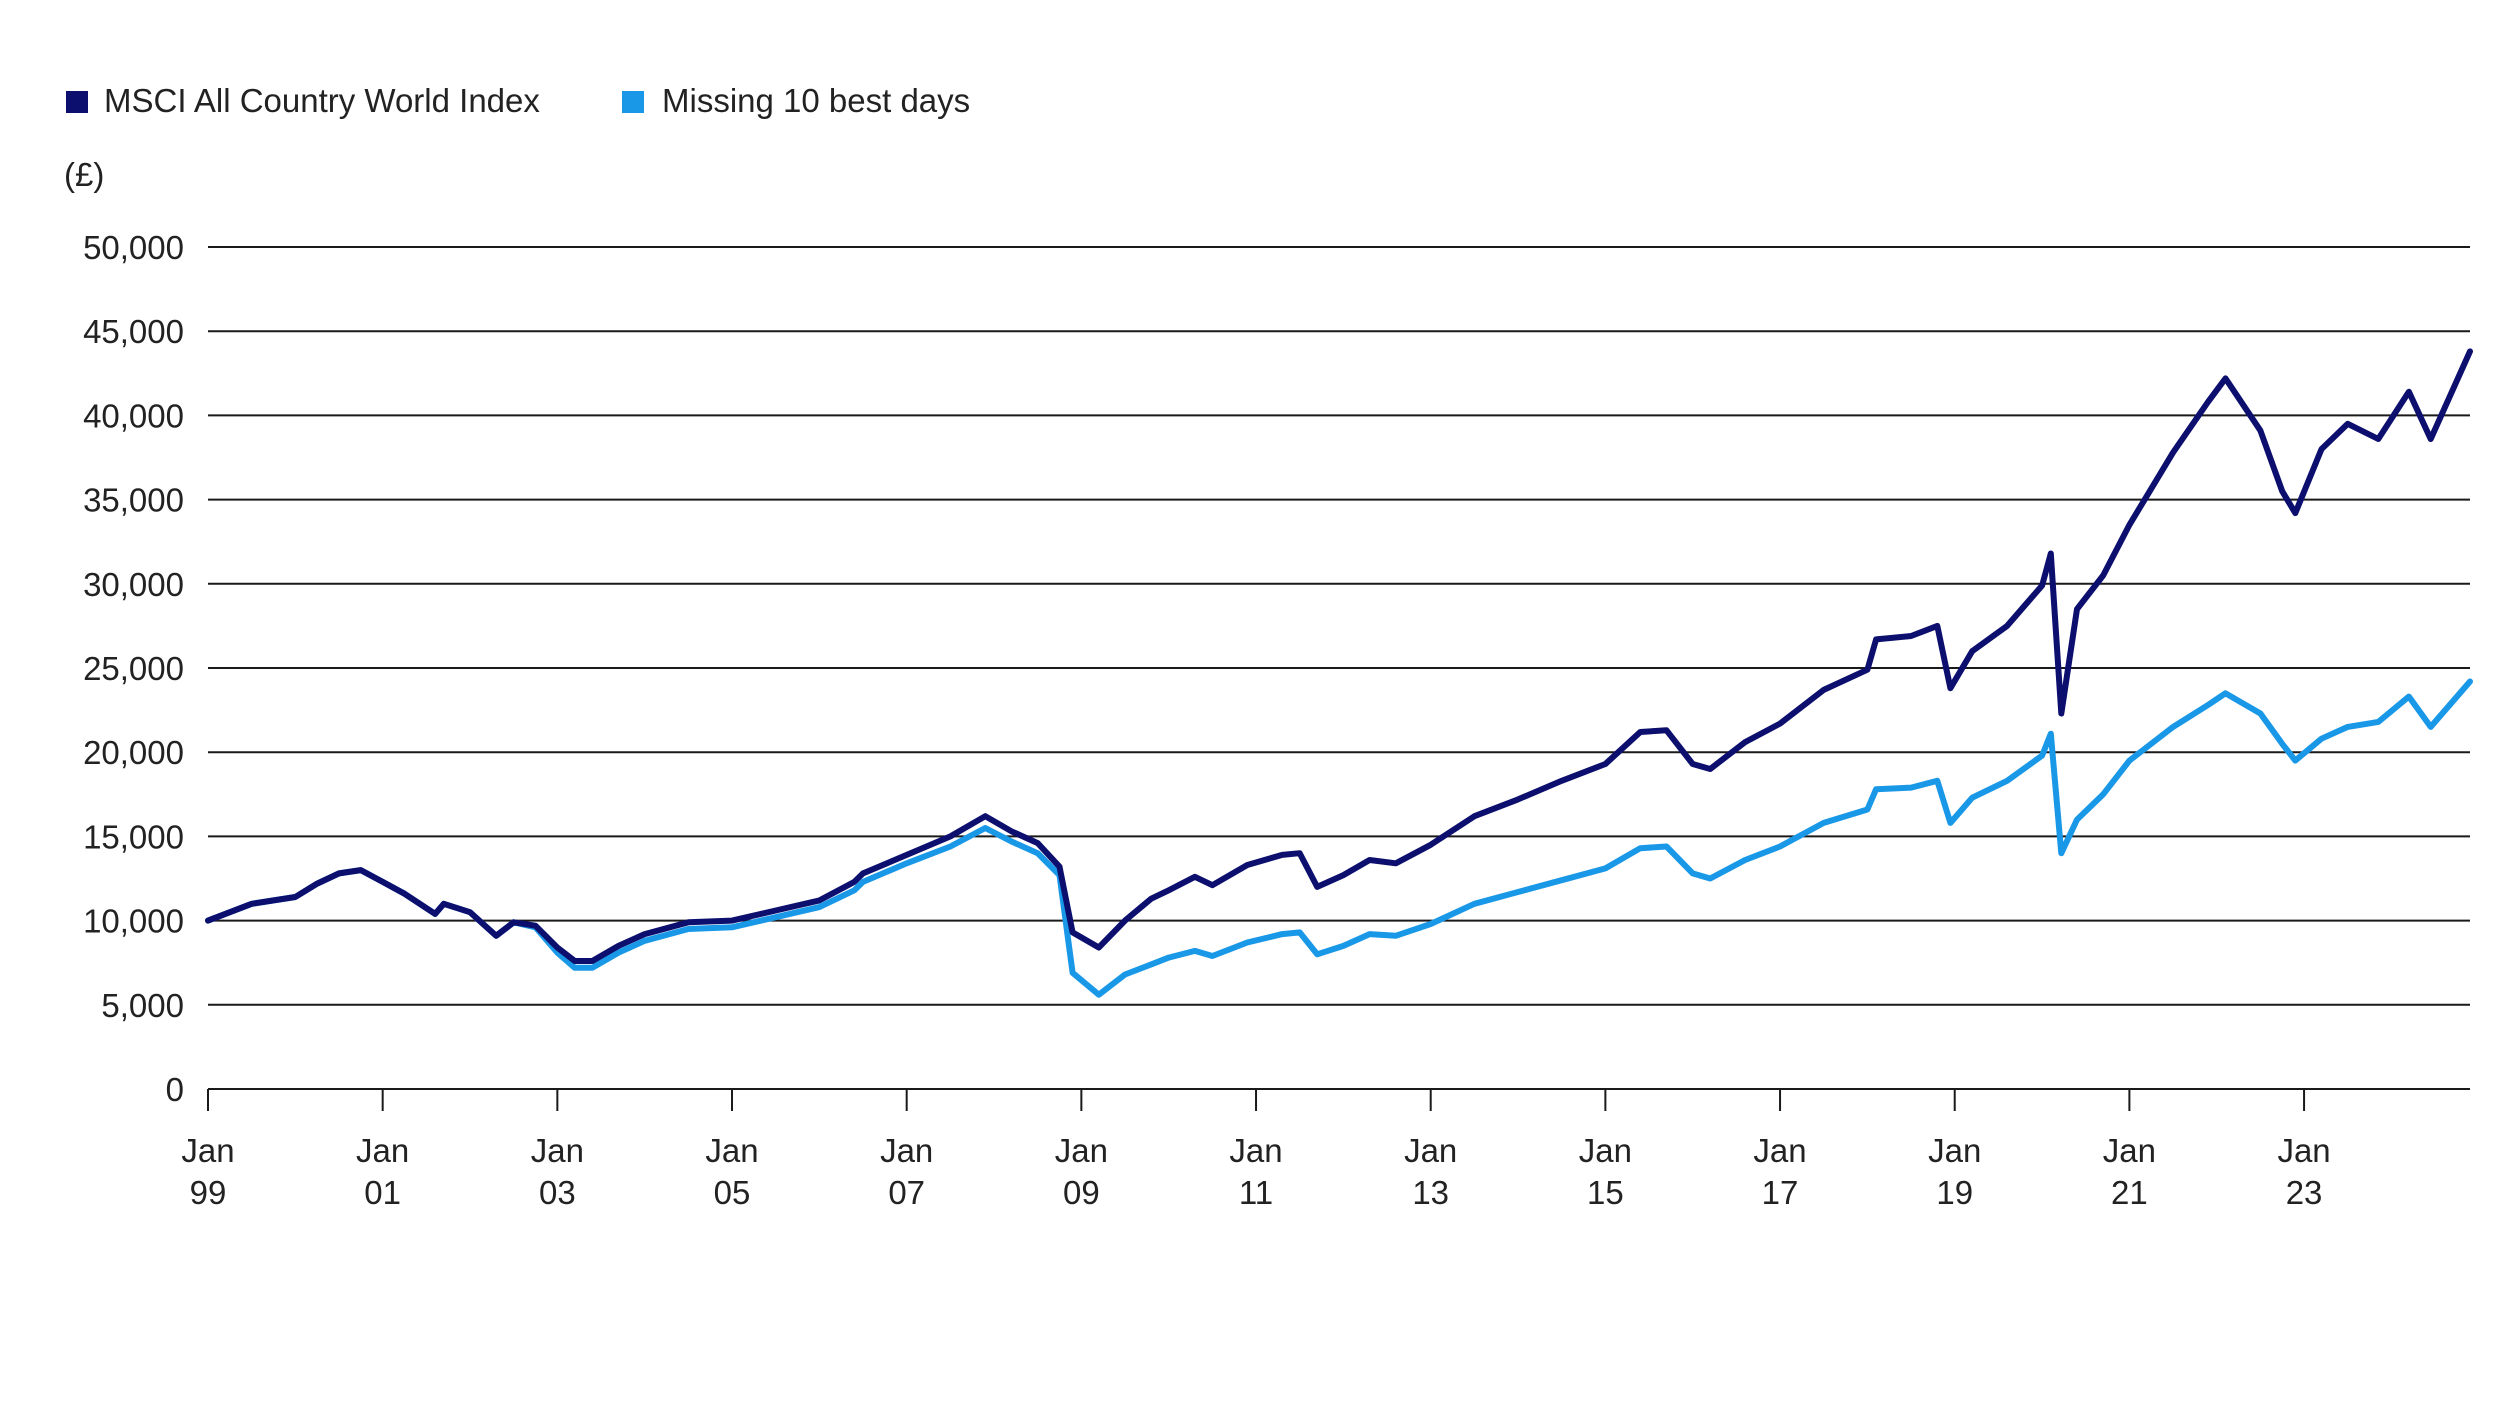 This screenshot has height=1404, width=2496. Describe the element at coordinates (133, 415) in the screenshot. I see `y-tick-label: 40,000` at that location.